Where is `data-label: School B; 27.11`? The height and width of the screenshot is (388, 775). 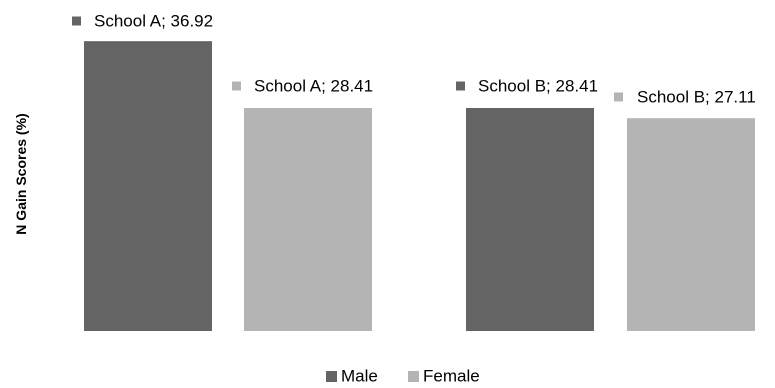 data-label: School B; 27.11 is located at coordinates (696, 96).